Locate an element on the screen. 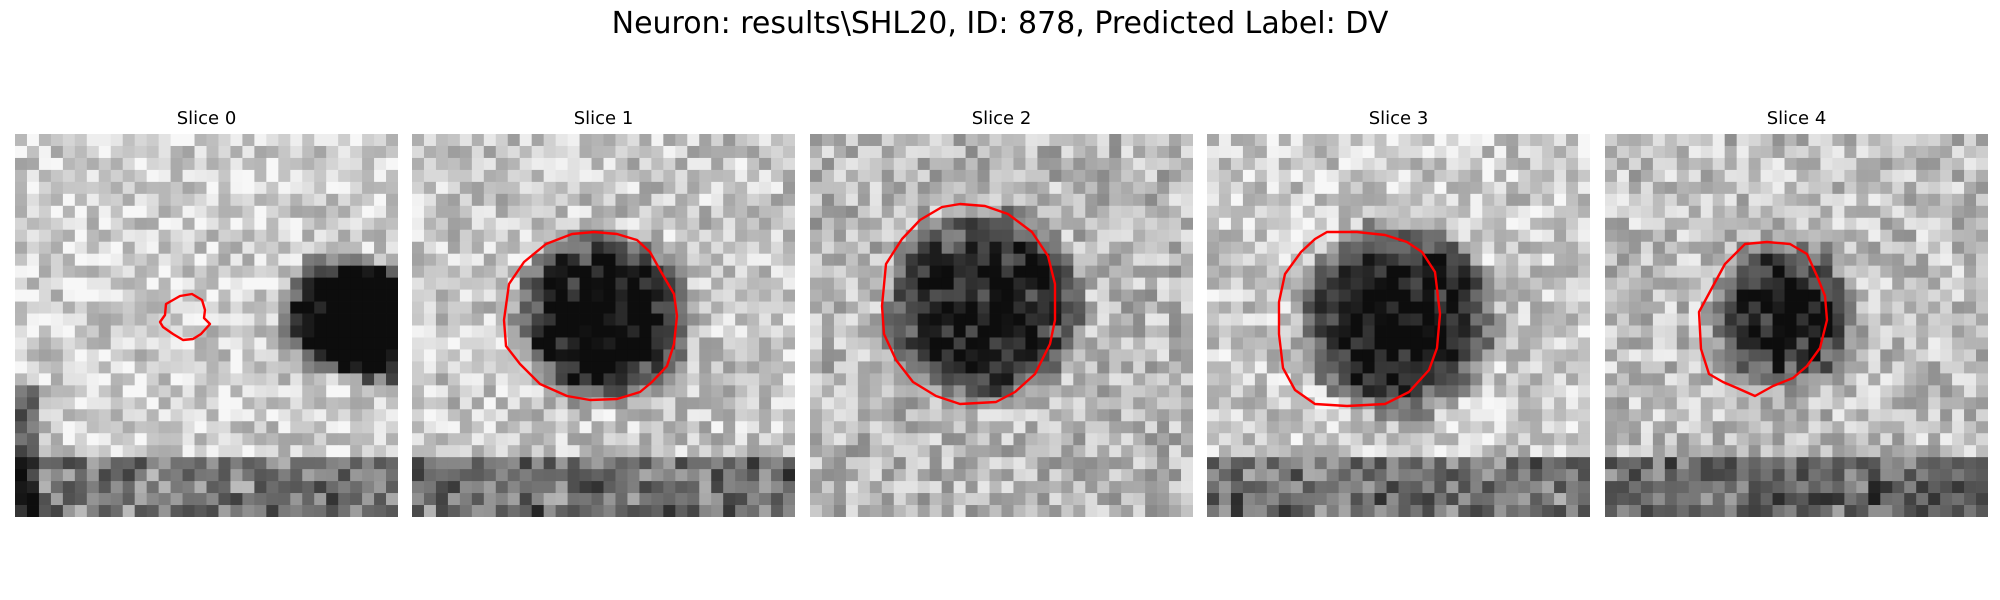  slice-title: Slice 3 is located at coordinates (1398, 118).